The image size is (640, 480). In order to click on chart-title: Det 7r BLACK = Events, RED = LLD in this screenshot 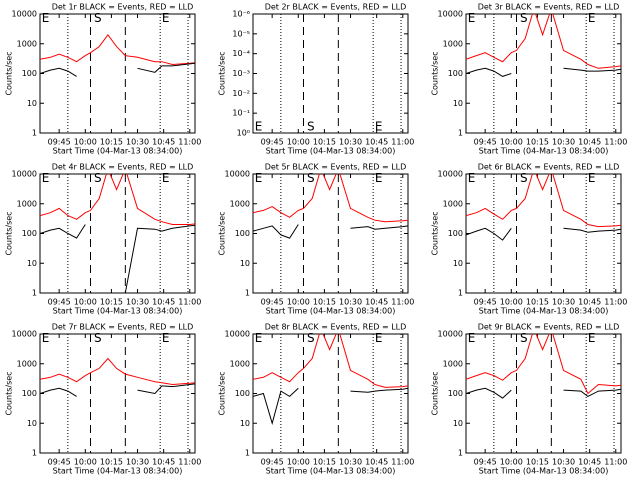, I will do `click(123, 327)`.